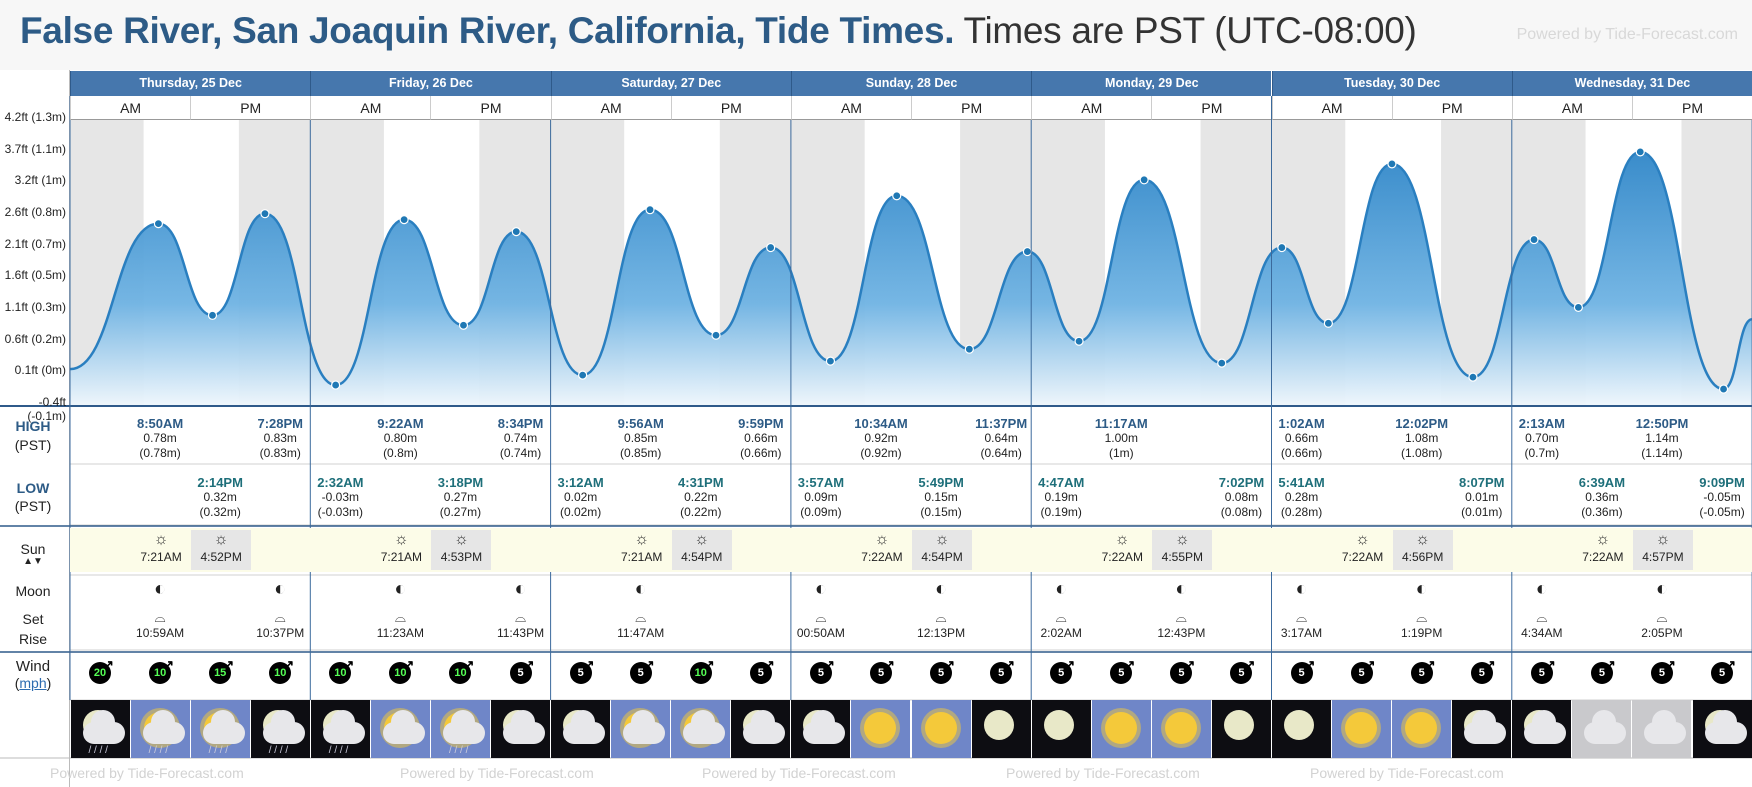 The height and width of the screenshot is (787, 1752). What do you see at coordinates (220, 482) in the screenshot?
I see `tide-time: 2:14PM` at bounding box center [220, 482].